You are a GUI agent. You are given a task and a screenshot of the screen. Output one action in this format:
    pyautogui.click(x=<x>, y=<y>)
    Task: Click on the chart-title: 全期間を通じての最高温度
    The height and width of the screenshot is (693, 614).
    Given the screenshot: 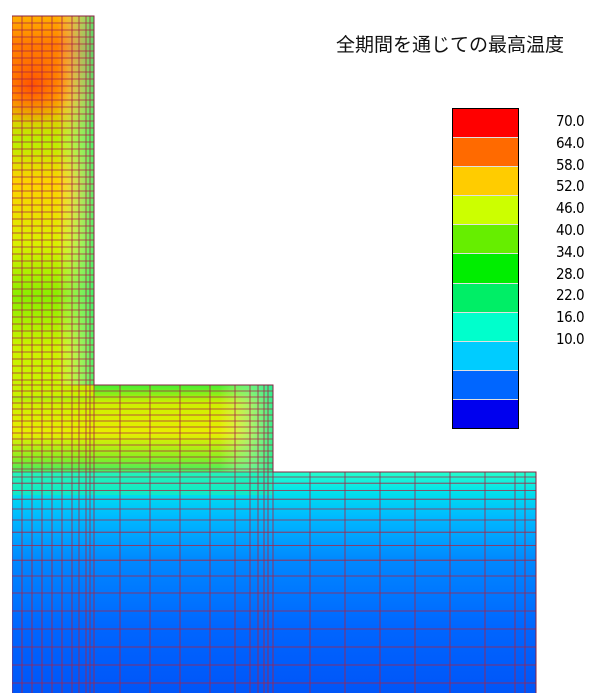 What is the action you would take?
    pyautogui.click(x=449, y=45)
    